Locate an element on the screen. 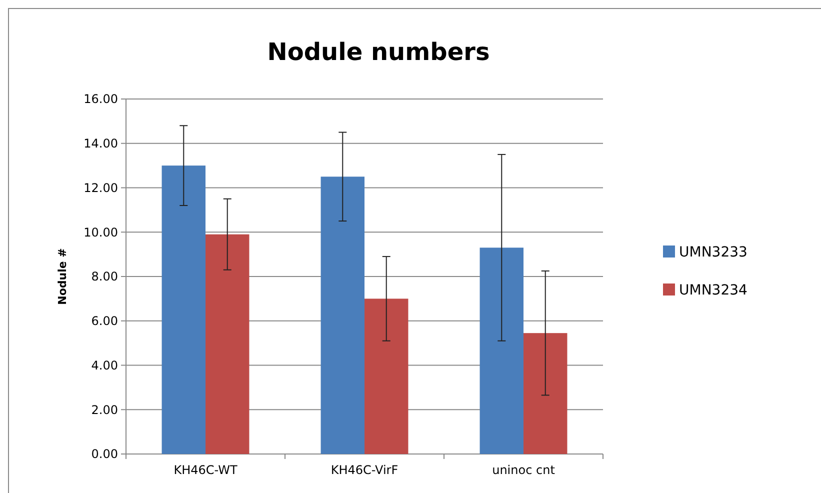 The width and height of the screenshot is (821, 493). y-tick-label: 8.00 is located at coordinates (104, 277).